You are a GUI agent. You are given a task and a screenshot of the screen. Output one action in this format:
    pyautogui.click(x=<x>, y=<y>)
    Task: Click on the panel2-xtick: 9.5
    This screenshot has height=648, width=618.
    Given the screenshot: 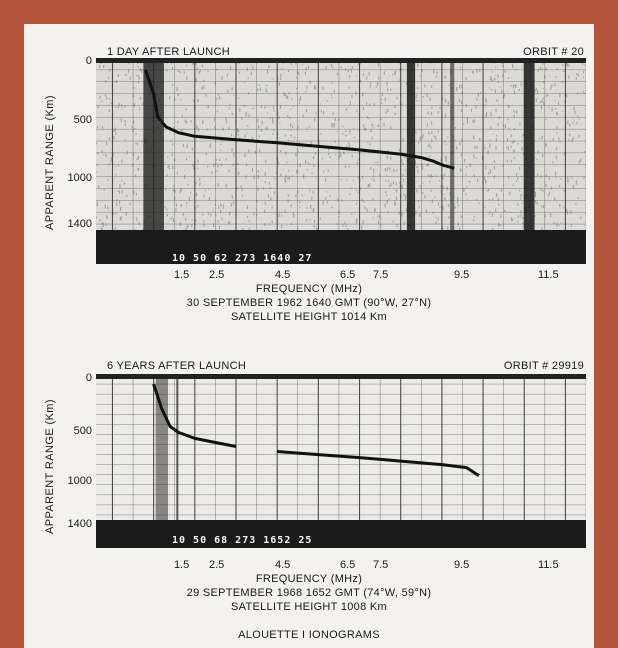 What is the action you would take?
    pyautogui.click(x=462, y=565)
    